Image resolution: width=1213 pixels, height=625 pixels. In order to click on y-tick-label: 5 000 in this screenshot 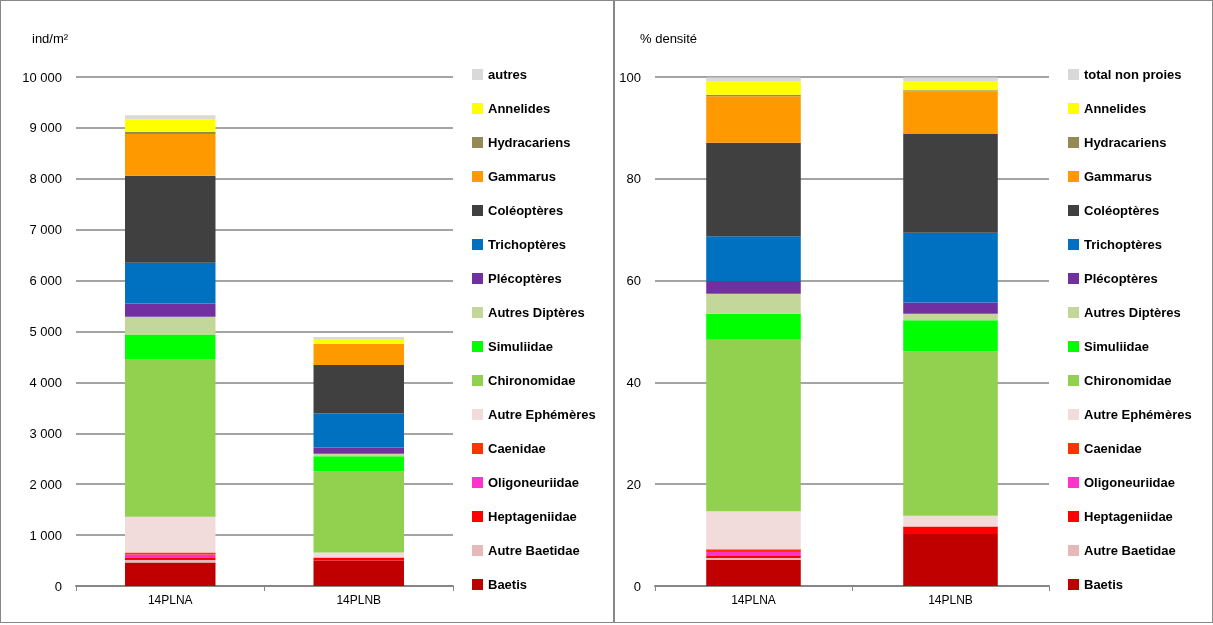, I will do `click(45, 331)`.